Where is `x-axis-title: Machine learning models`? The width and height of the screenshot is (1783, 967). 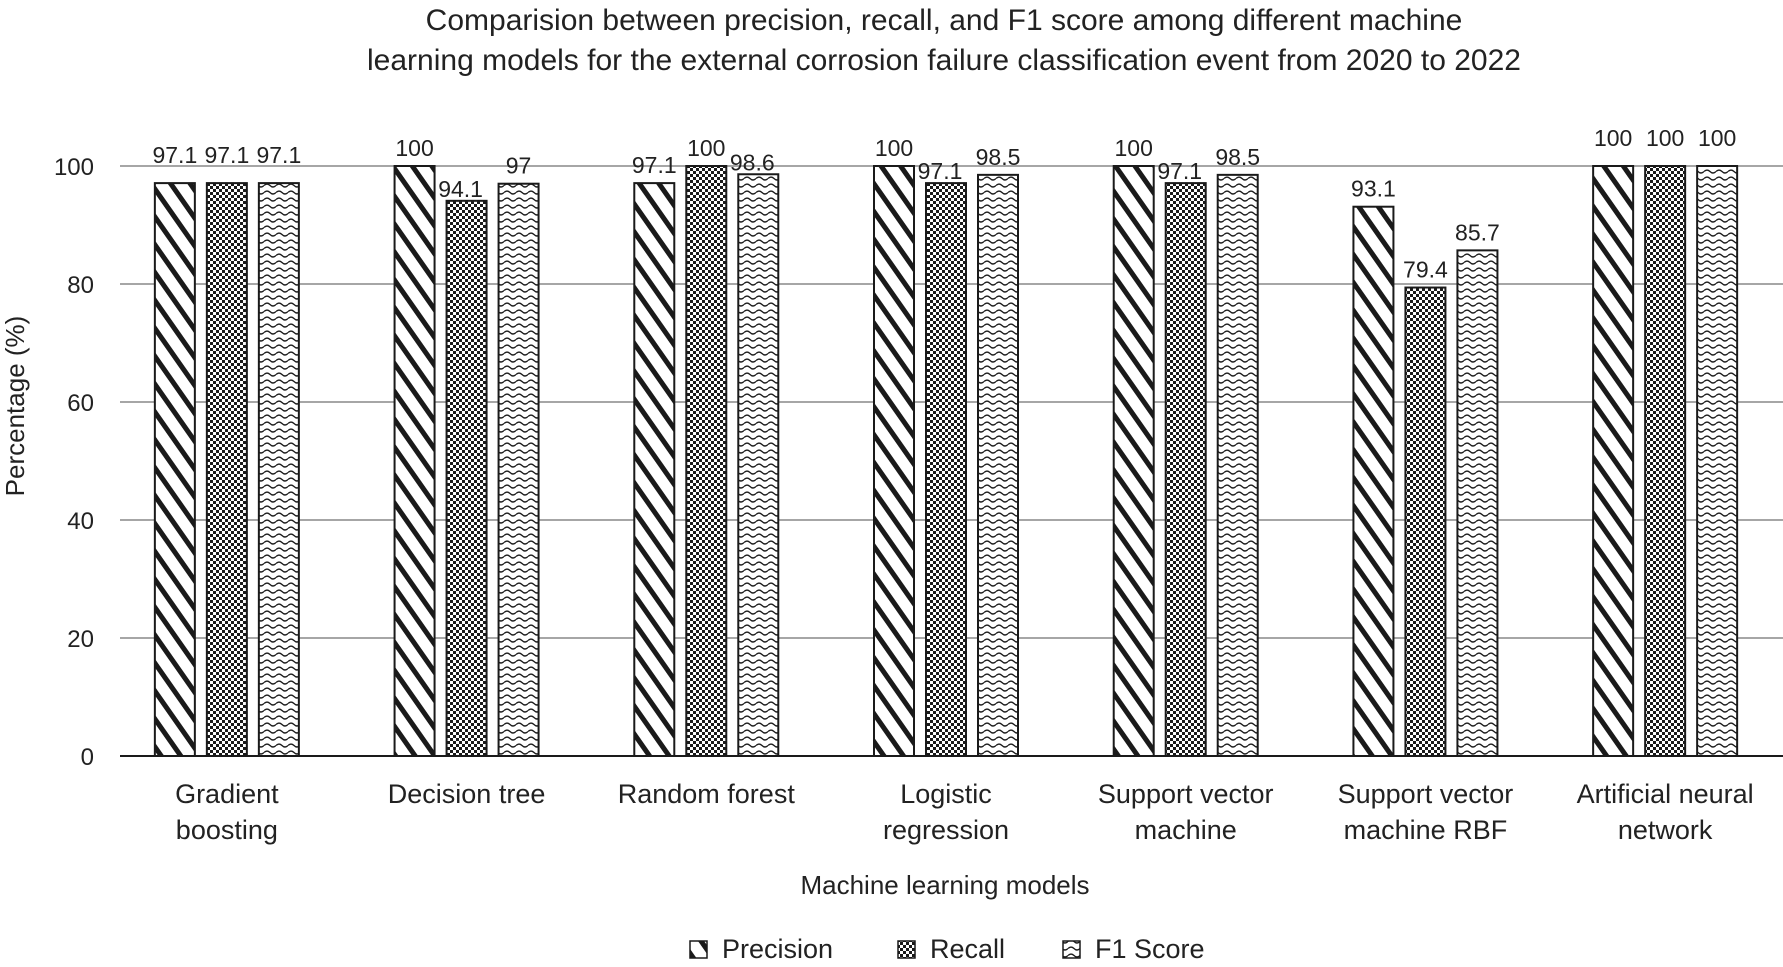 x-axis-title: Machine learning models is located at coordinates (944, 885).